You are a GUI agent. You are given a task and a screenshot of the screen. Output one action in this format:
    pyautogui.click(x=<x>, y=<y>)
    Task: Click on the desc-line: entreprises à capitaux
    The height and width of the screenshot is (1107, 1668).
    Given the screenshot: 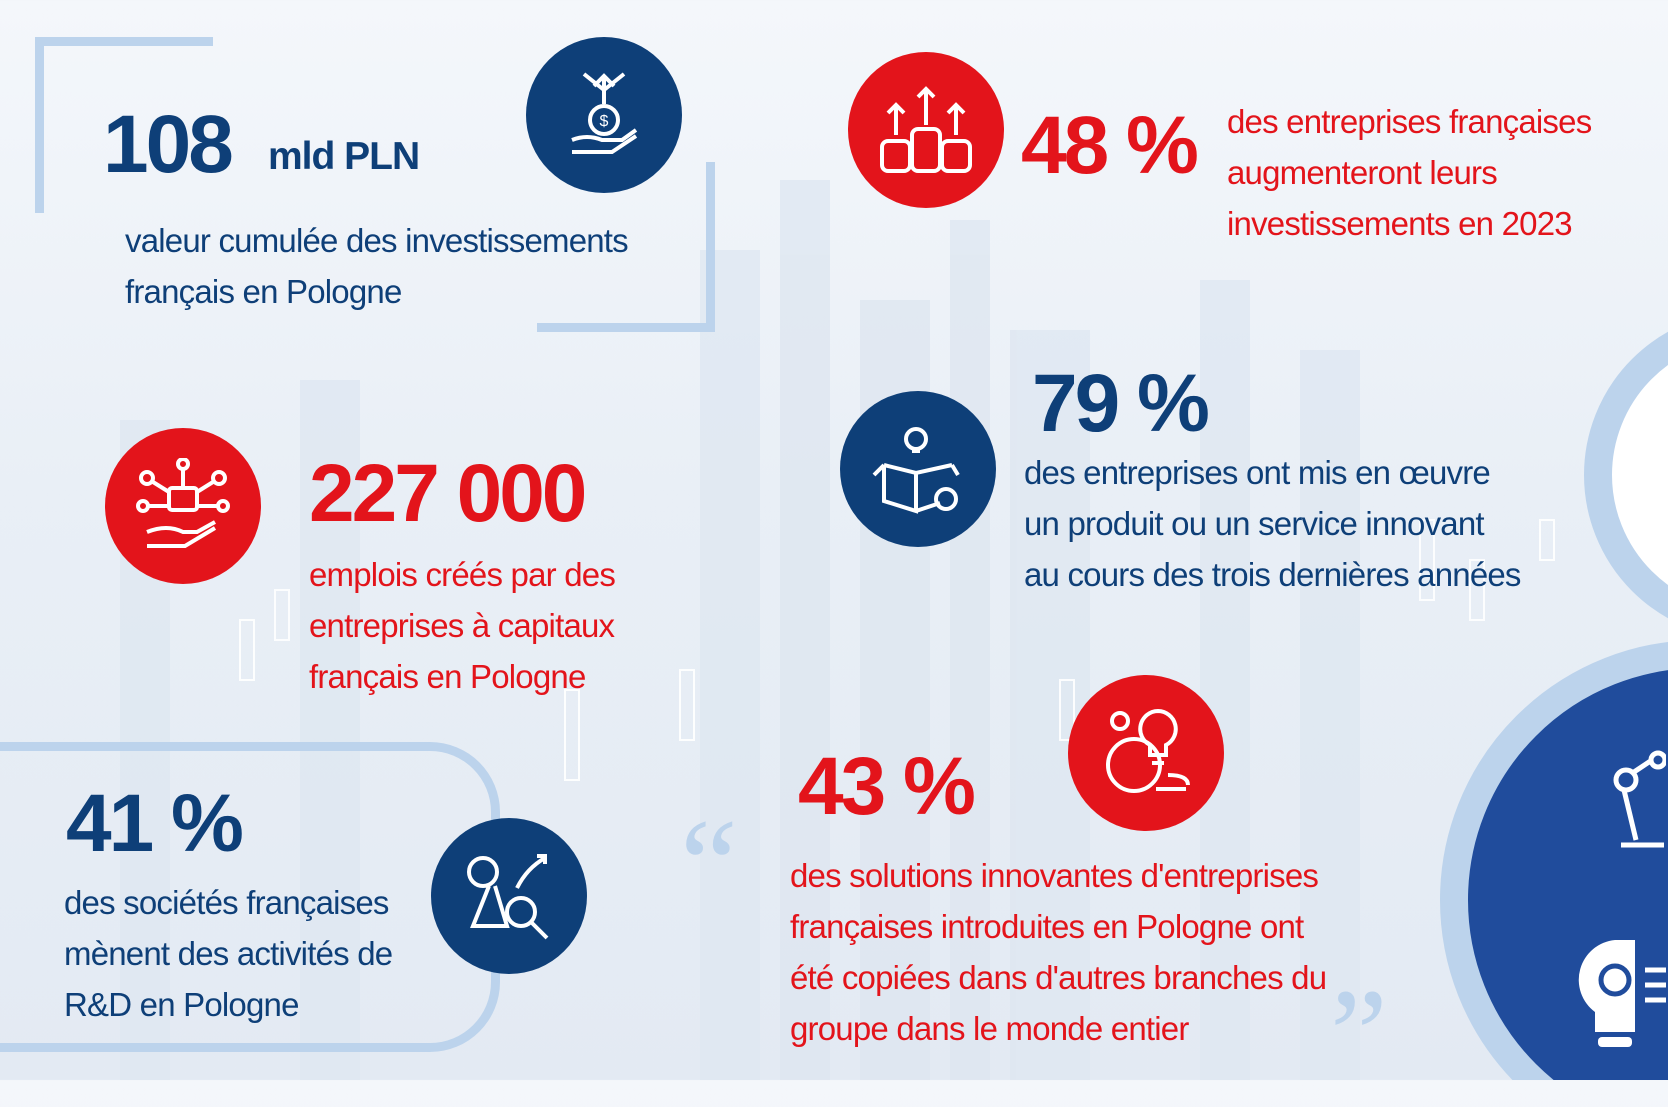 What is the action you would take?
    pyautogui.click(x=462, y=625)
    